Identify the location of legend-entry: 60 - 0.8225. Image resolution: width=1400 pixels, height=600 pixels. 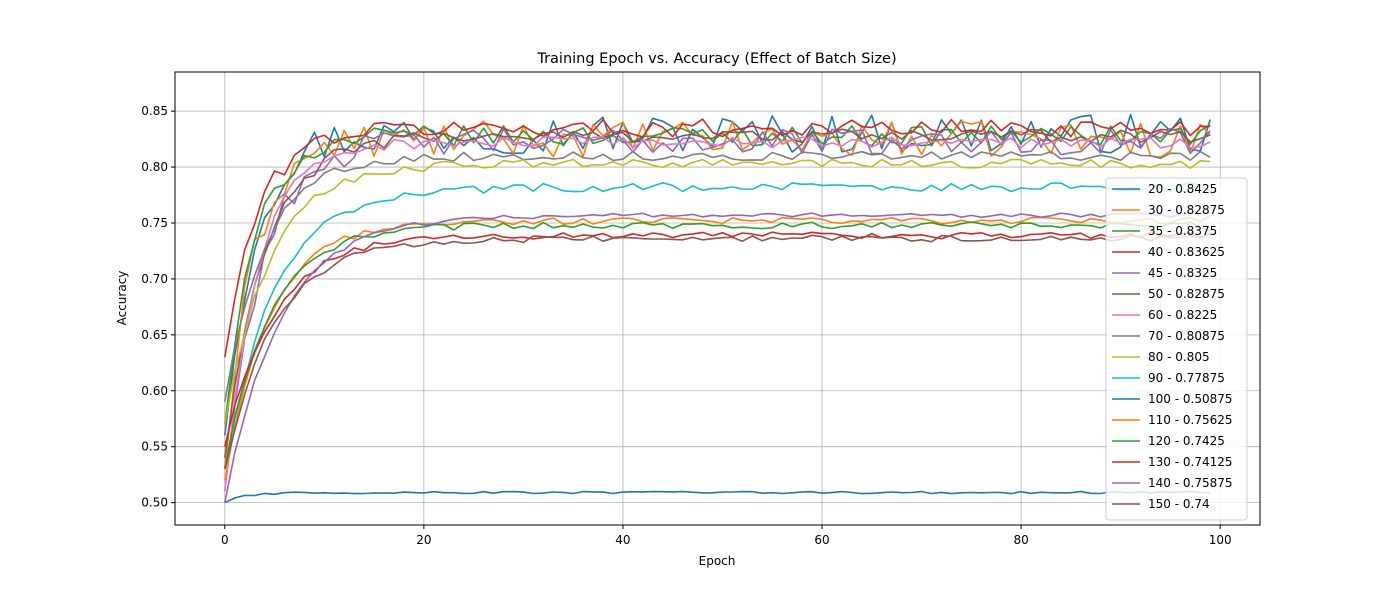
(1182, 315).